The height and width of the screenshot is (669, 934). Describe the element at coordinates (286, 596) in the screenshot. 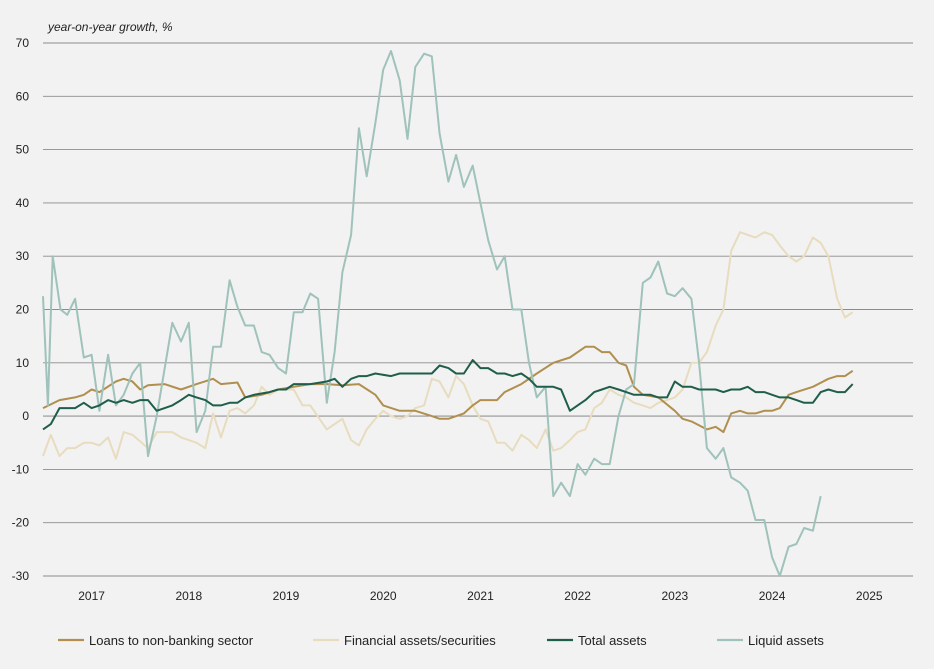

I see `x-tick-label: 2019` at that location.